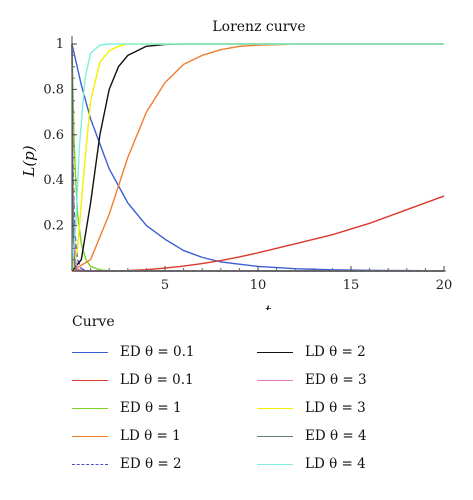 Image resolution: width=473 pixels, height=500 pixels. I want to click on legend-label: LD θ = 4, so click(335, 464).